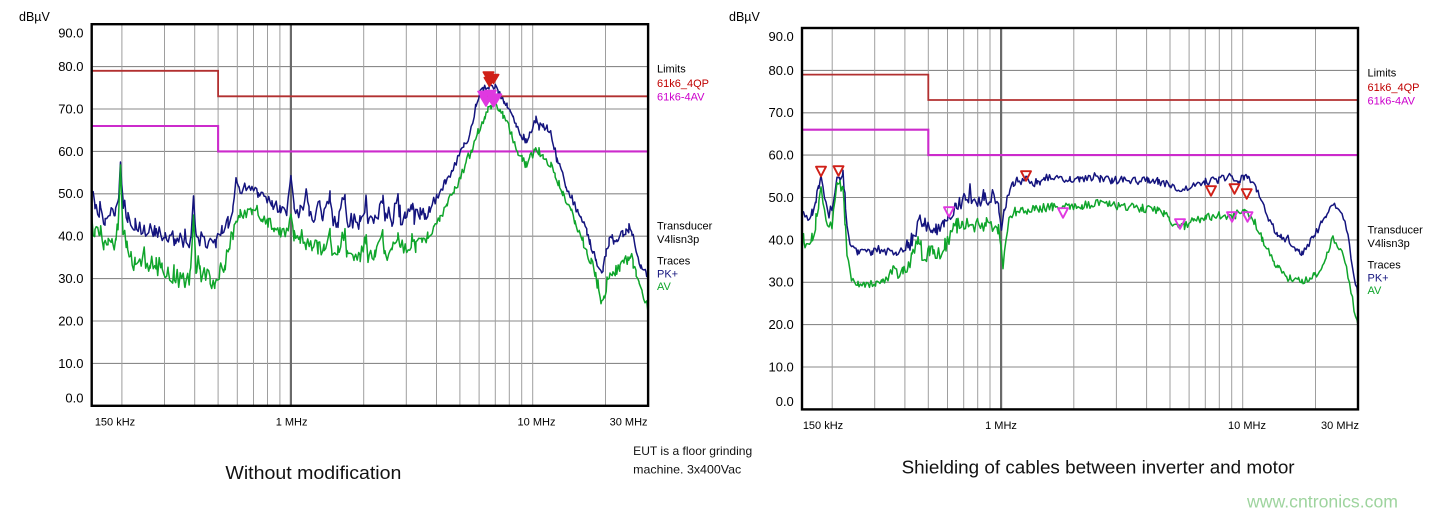 The height and width of the screenshot is (517, 1430). I want to click on svg-text: www.cntronics.com, so click(1322, 502).